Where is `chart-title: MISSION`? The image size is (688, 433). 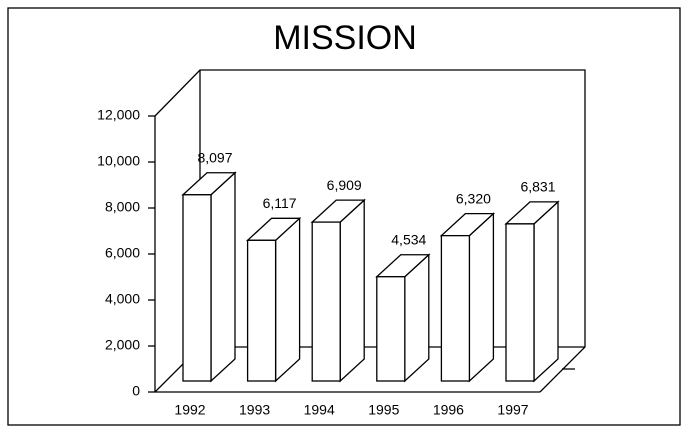
chart-title: MISSION is located at coordinates (345, 38).